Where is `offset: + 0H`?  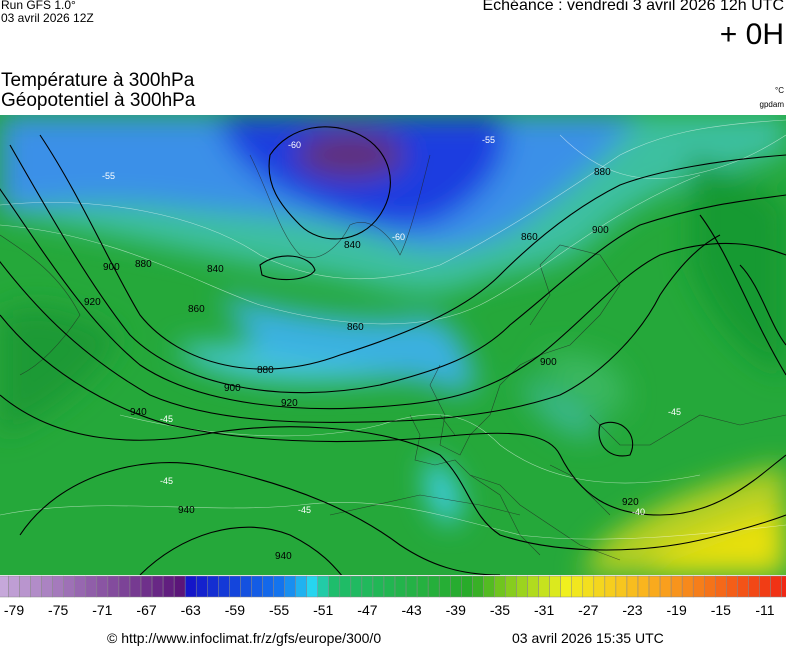
offset: + 0H is located at coordinates (751, 34).